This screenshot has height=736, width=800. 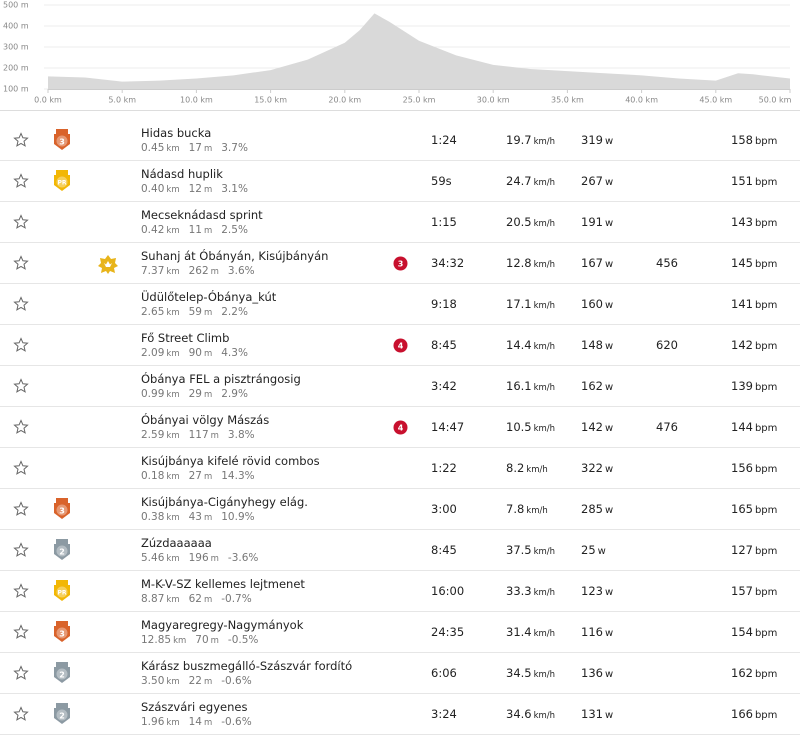 I want to click on power: 191 w, so click(x=597, y=222).